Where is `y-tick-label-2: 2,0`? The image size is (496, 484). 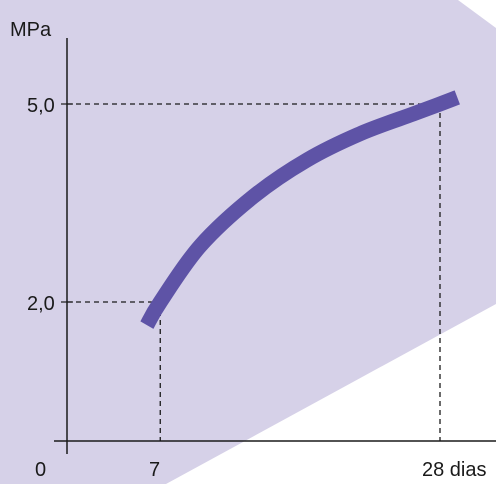
y-tick-label-2: 2,0 is located at coordinates (41, 304).